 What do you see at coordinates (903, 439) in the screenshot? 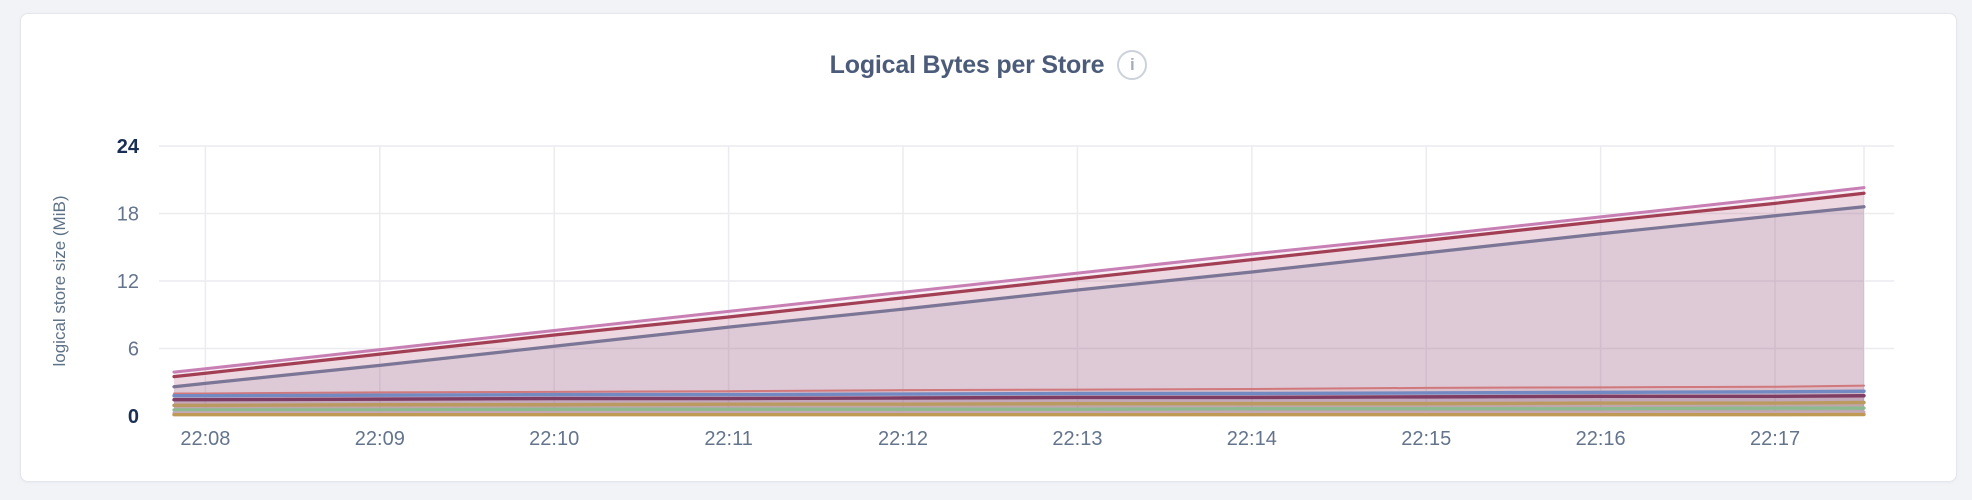
I see `x-tick-label: 22:12` at bounding box center [903, 439].